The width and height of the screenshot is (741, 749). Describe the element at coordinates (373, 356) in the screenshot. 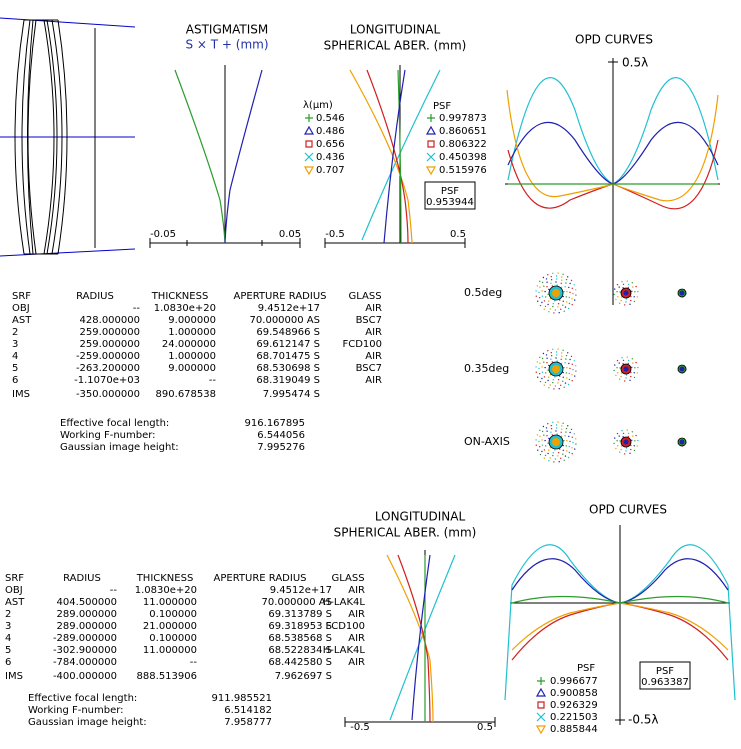

I see `table-cell: AIR` at that location.